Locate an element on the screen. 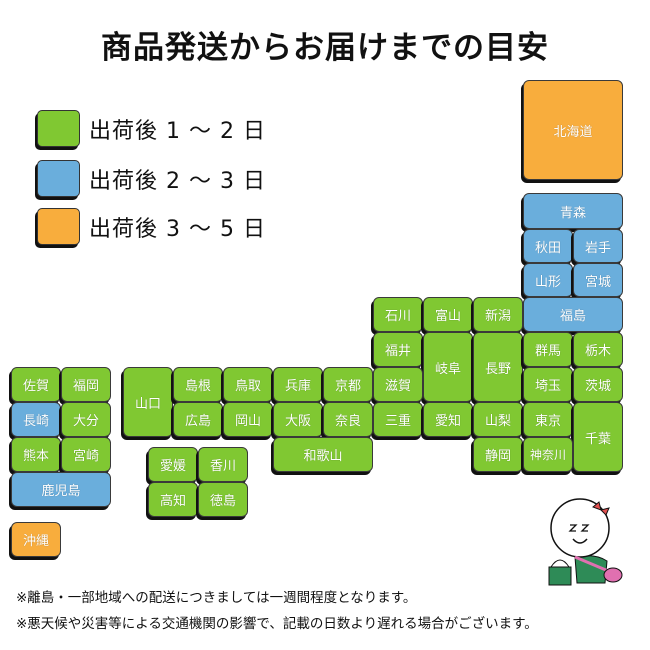 Image resolution: width=650 pixels, height=650 pixels. pref-gunma: 群馬 is located at coordinates (548, 349).